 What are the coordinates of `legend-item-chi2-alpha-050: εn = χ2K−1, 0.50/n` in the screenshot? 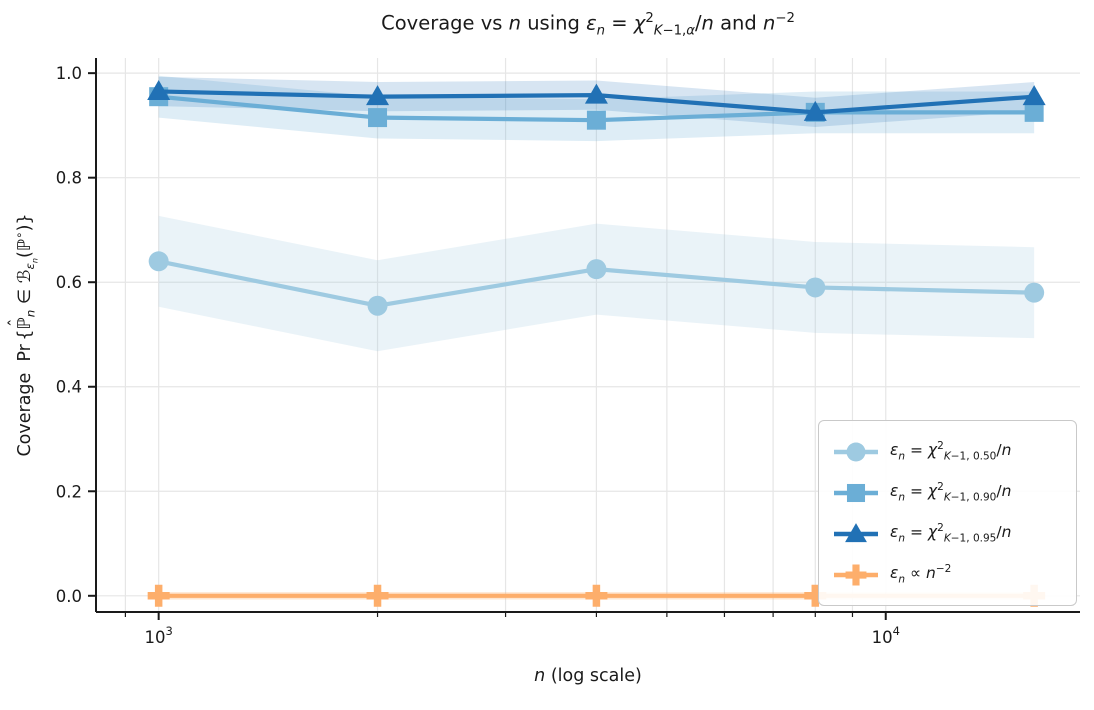 It's located at (947, 451).